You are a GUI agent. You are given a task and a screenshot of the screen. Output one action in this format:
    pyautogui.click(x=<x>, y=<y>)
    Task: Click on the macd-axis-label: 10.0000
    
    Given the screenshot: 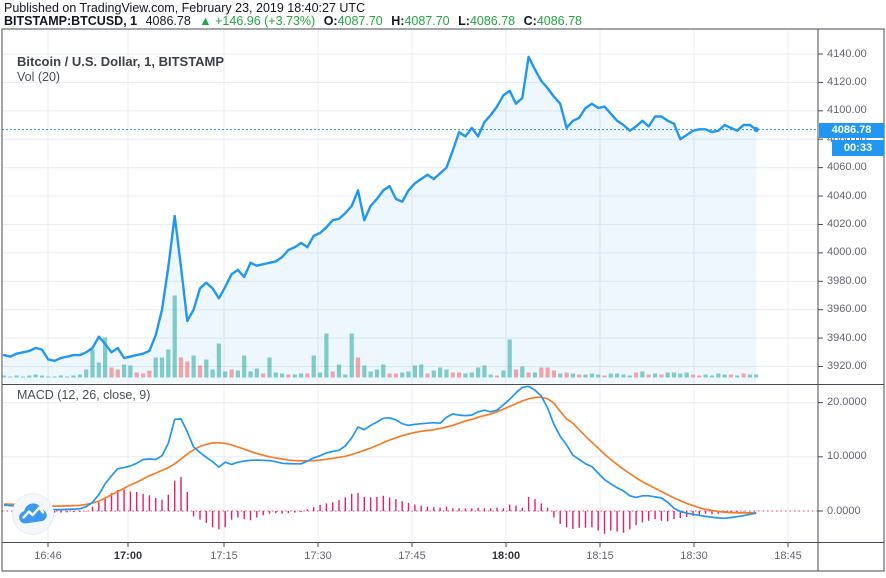 What is the action you would take?
    pyautogui.click(x=847, y=456)
    